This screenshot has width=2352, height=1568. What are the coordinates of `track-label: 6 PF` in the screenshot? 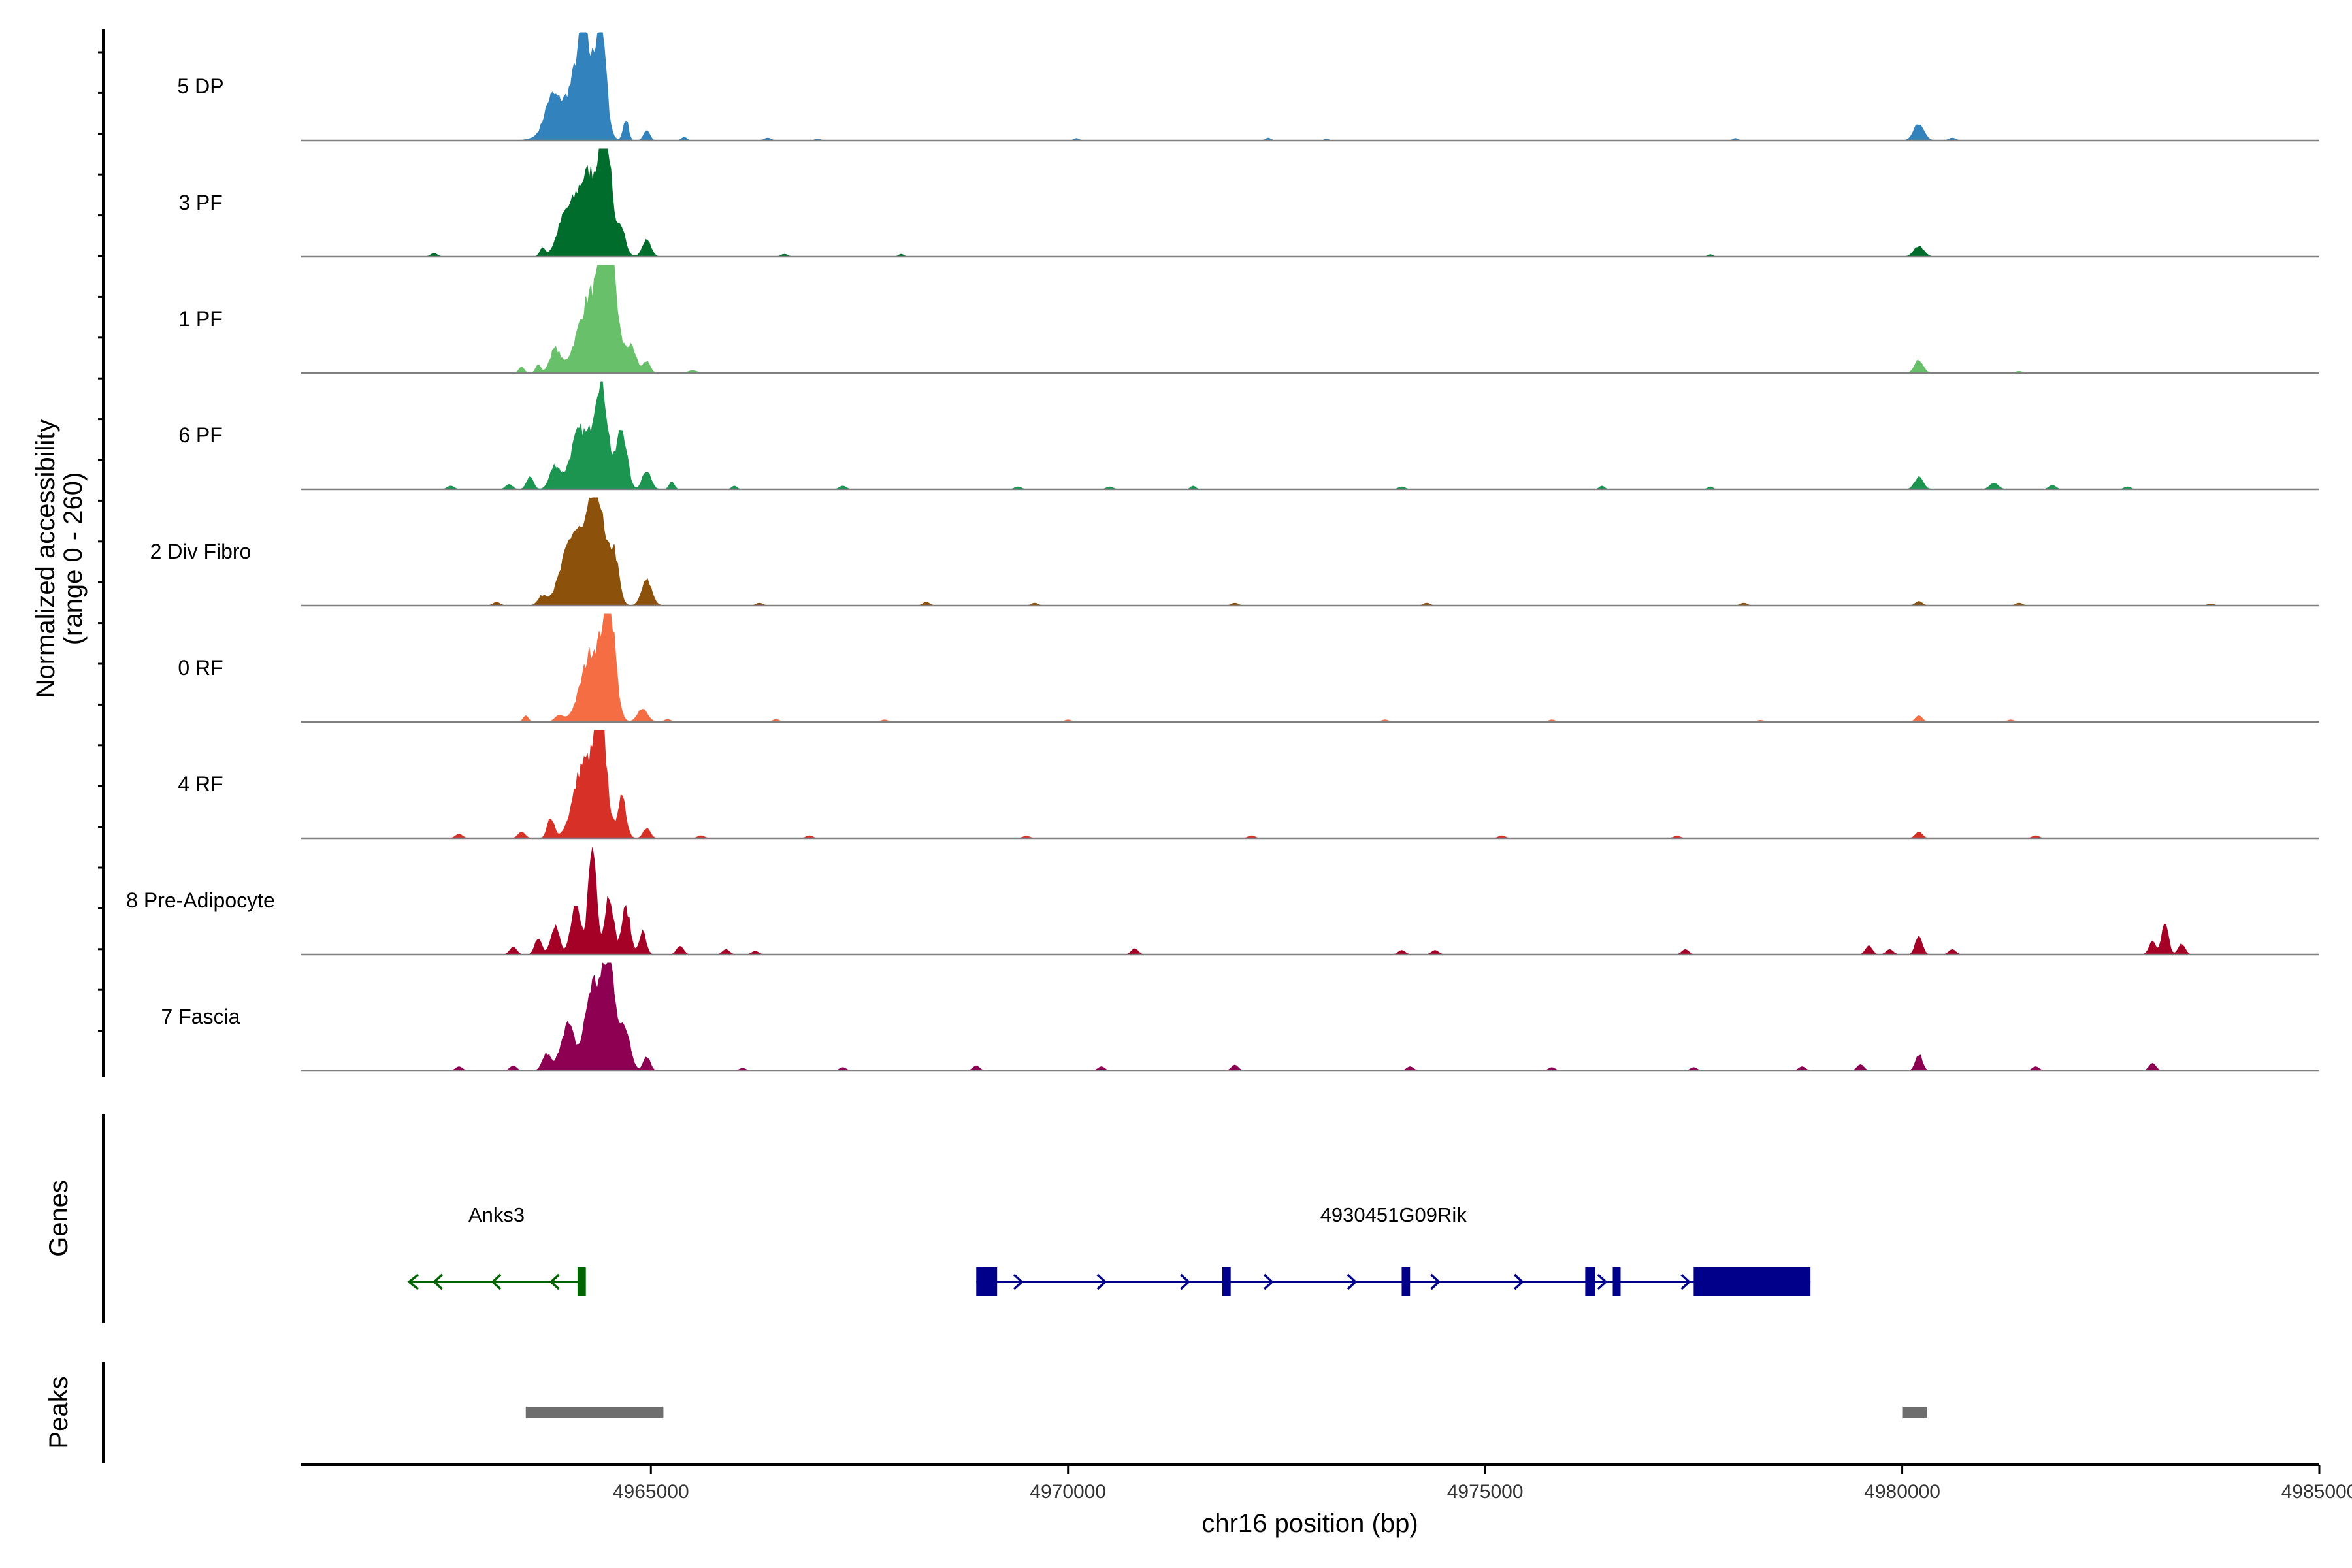 It's located at (200, 435).